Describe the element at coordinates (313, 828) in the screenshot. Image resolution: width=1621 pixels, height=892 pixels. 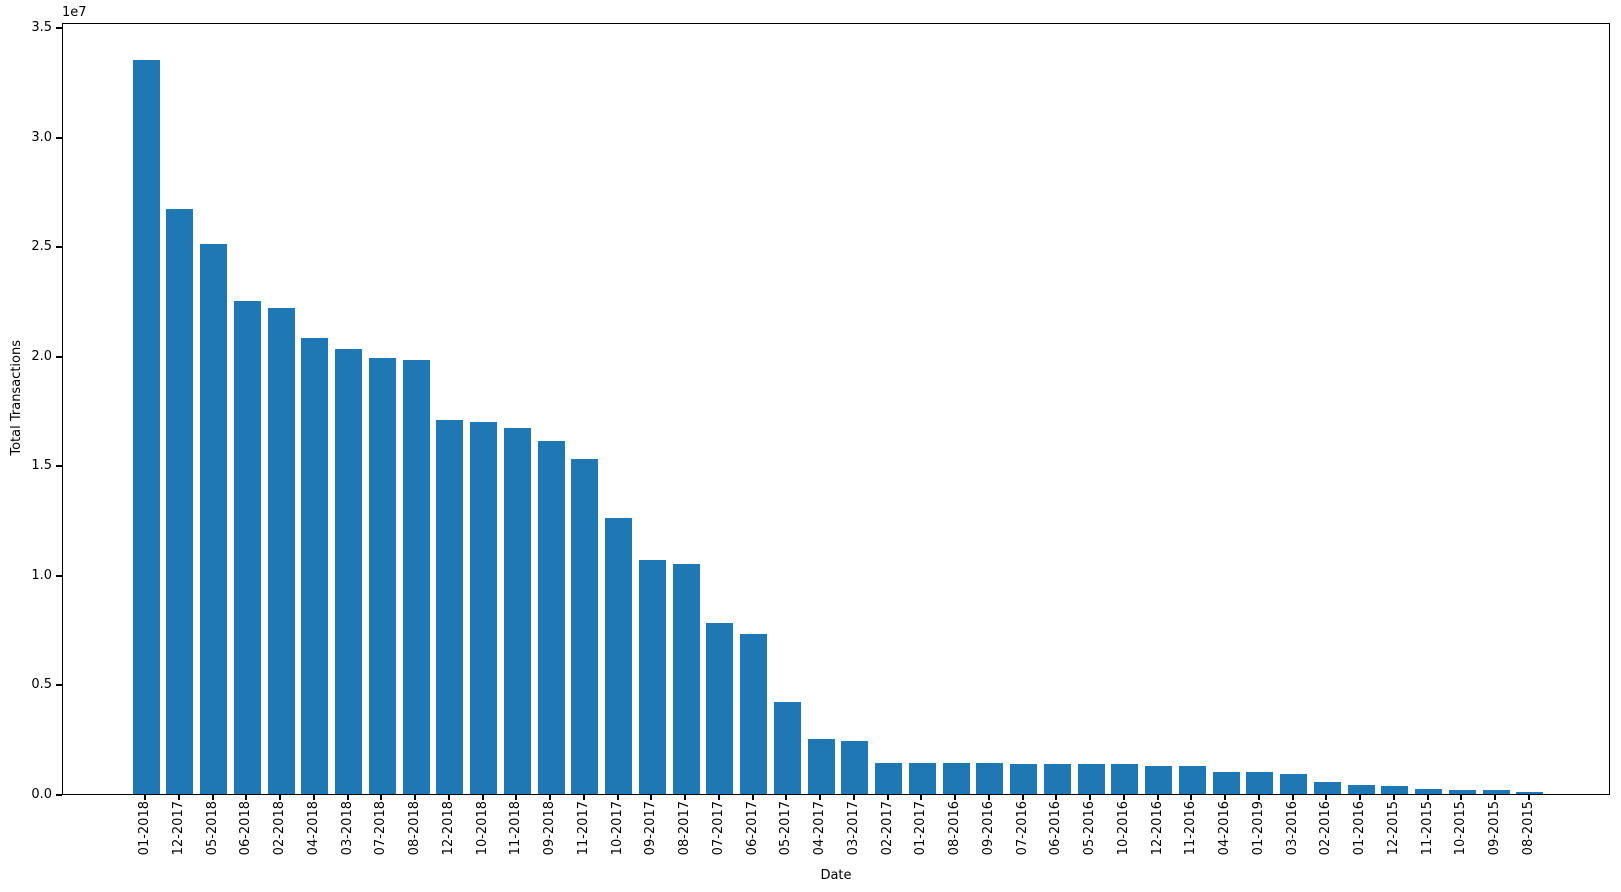
I see `x-tick-label: 04-2018` at that location.